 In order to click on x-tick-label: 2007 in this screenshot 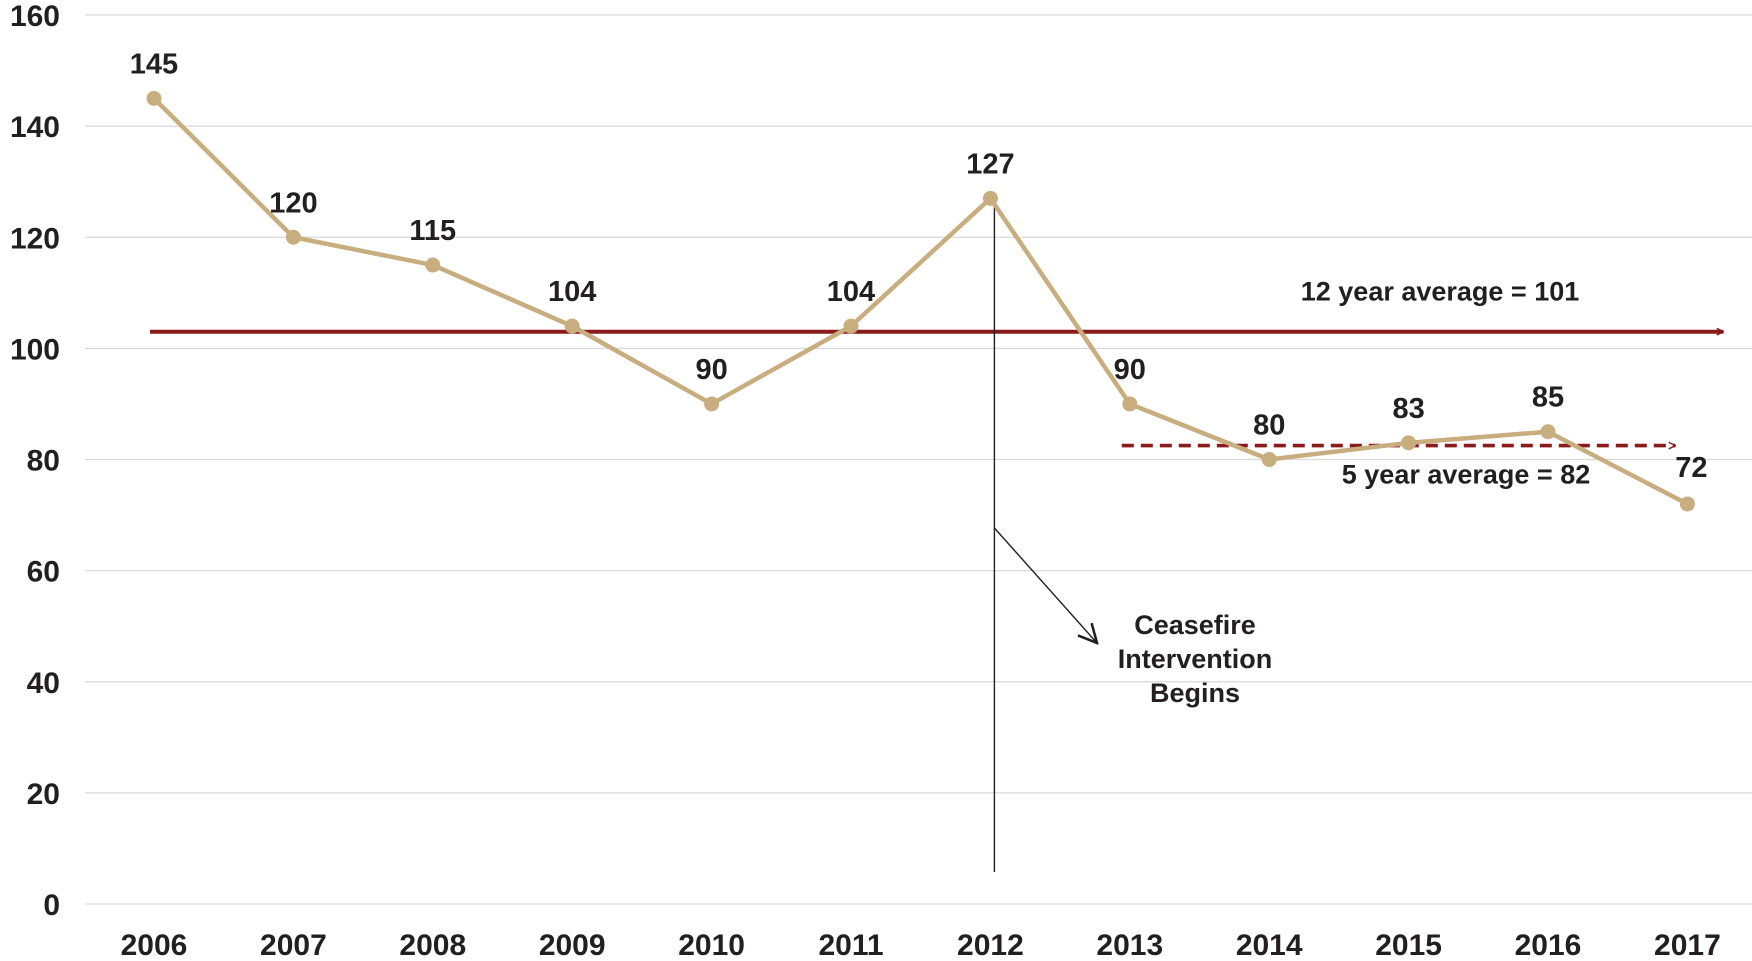, I will do `click(293, 945)`.